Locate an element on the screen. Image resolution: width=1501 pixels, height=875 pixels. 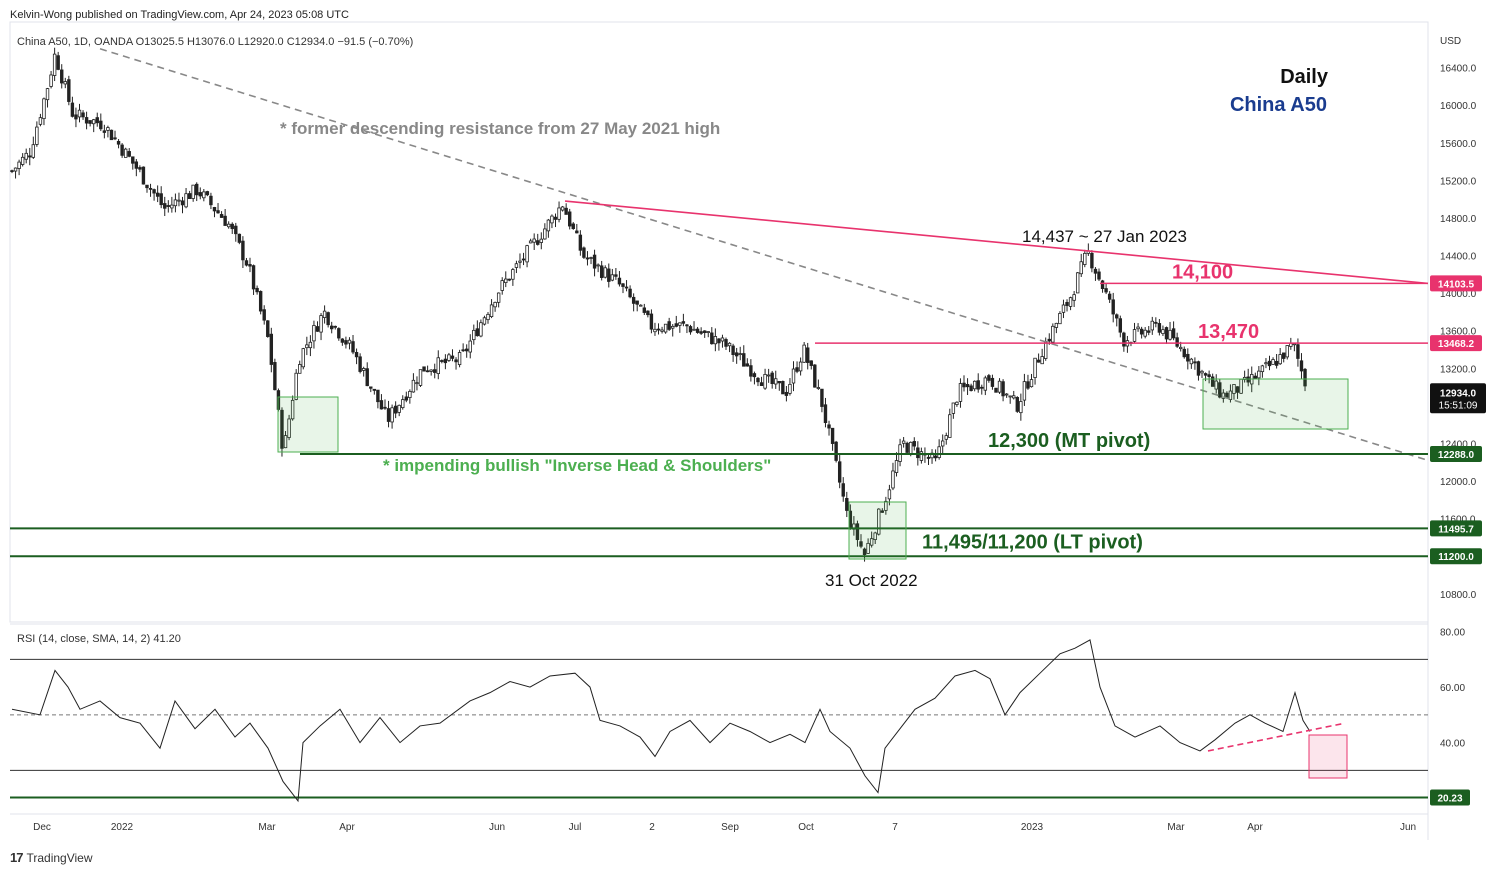
price-tick-label: 12400.0 is located at coordinates (1458, 444).